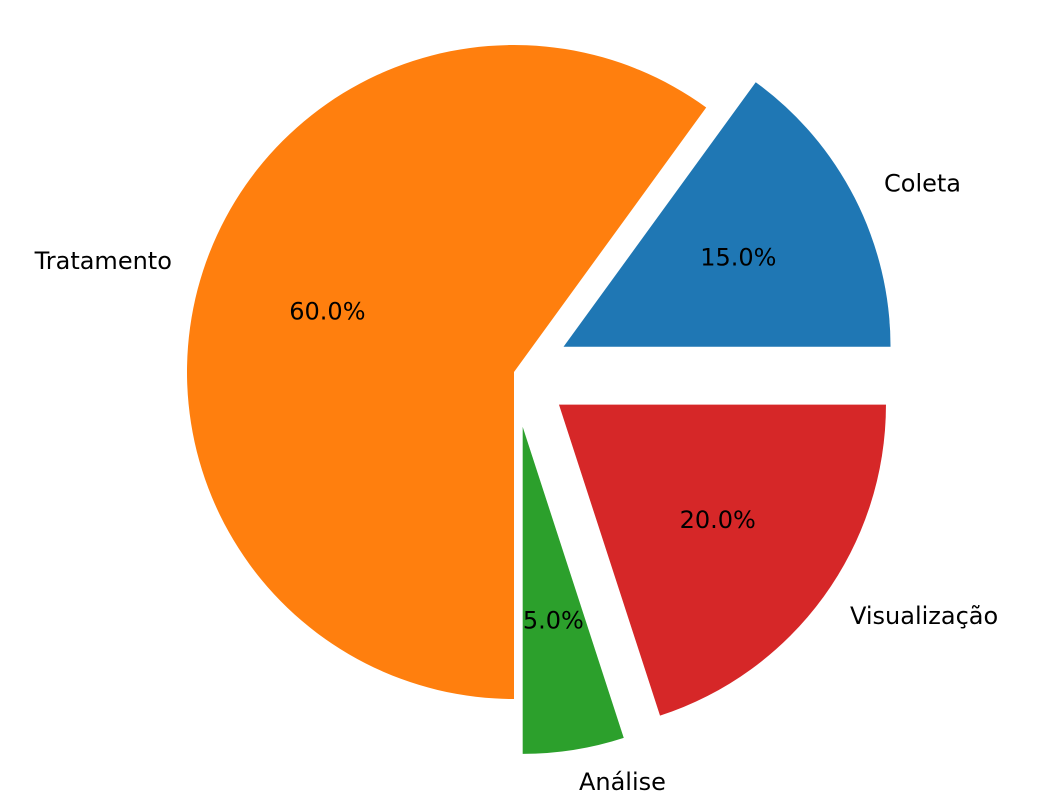 Image resolution: width=1043 pixels, height=794 pixels. What do you see at coordinates (727, 214) in the screenshot?
I see `pie-slice-coleta` at bounding box center [727, 214].